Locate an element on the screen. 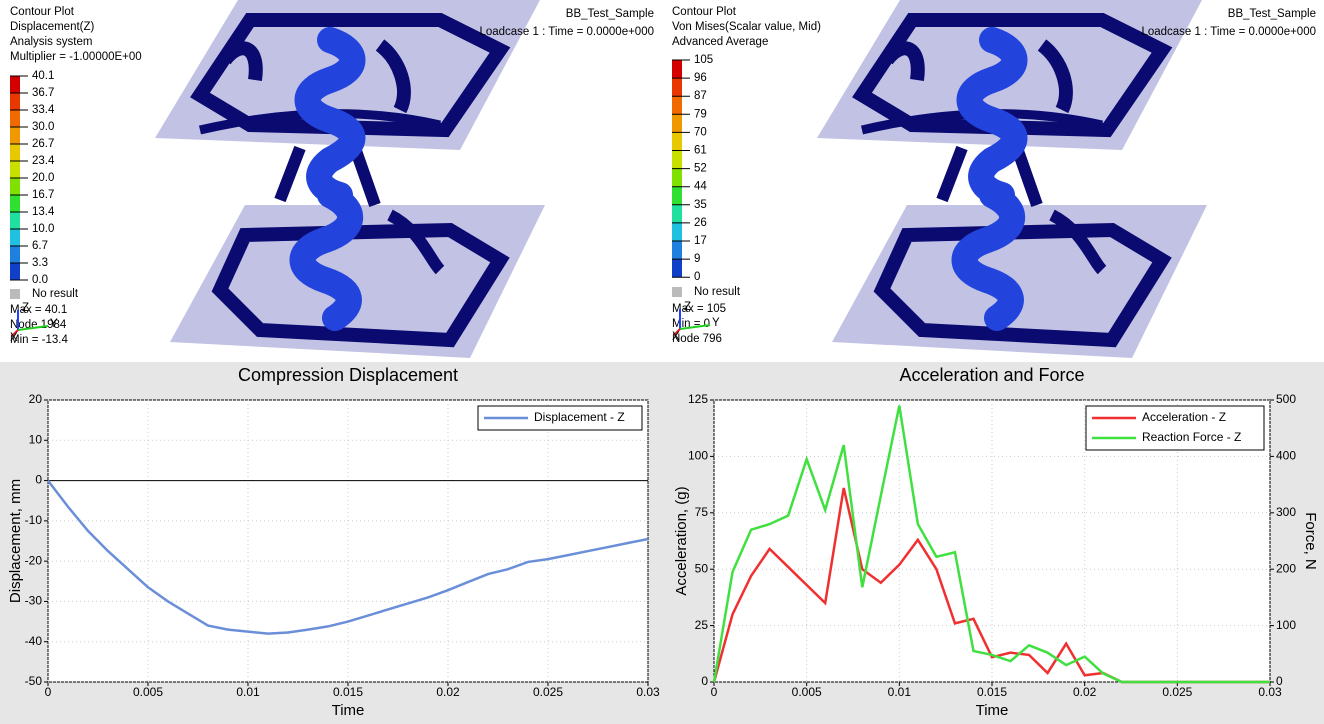 The width and height of the screenshot is (1324, 724). colorbar-label: 87 is located at coordinates (700, 96).